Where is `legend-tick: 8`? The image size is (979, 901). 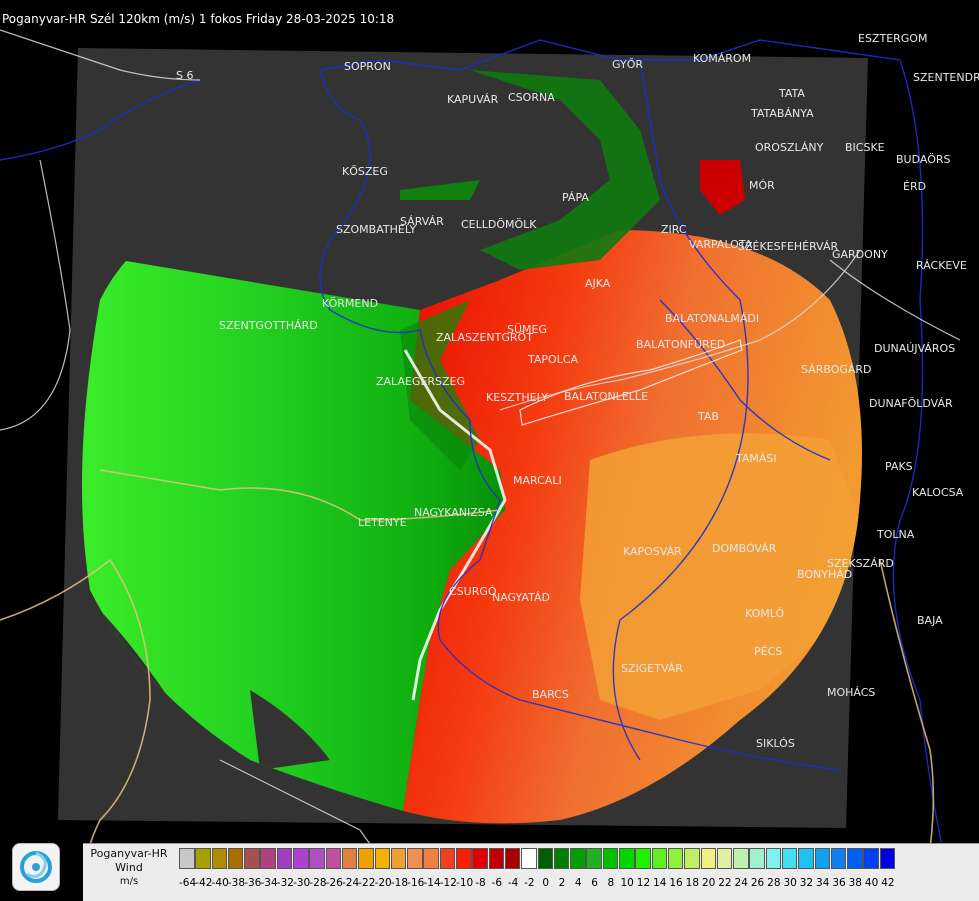 legend-tick: 8 is located at coordinates (611, 883).